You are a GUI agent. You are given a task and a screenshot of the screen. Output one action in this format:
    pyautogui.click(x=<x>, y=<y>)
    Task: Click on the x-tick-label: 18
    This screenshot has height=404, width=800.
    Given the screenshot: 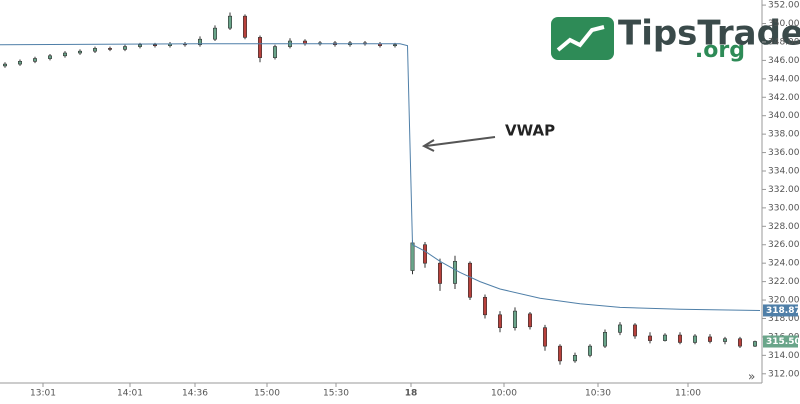 What is the action you would take?
    pyautogui.click(x=411, y=394)
    